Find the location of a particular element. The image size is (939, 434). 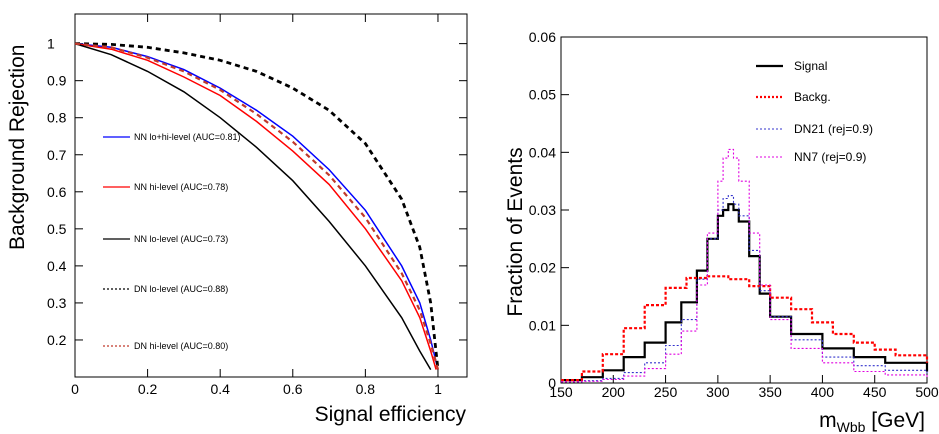

right-legend-label-2: DN21 (rej=0.9) is located at coordinates (833, 129).